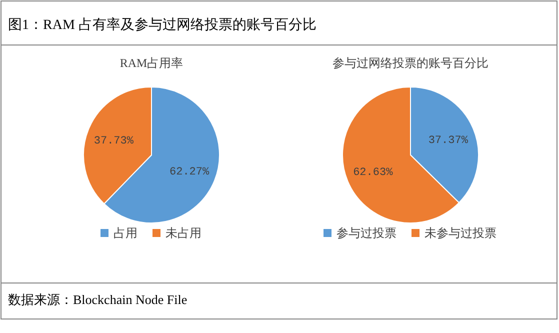 This screenshot has height=333, width=559. What do you see at coordinates (184, 233) in the screenshot?
I see `legend-label: 未占用` at bounding box center [184, 233].